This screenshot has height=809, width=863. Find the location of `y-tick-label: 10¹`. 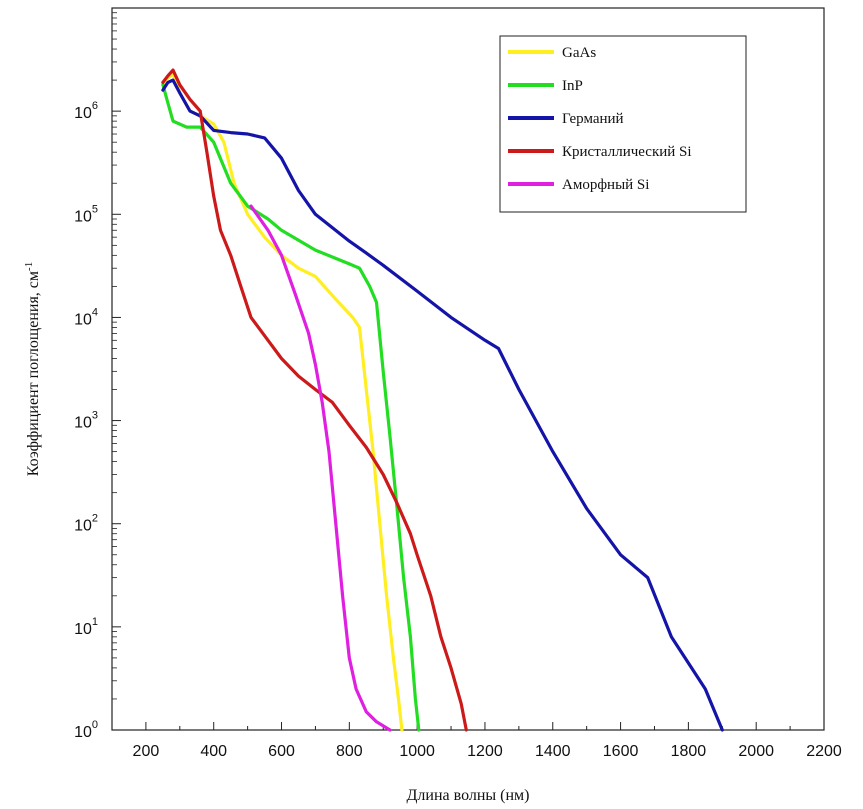

y-tick-label: 10¹ is located at coordinates (86, 627).